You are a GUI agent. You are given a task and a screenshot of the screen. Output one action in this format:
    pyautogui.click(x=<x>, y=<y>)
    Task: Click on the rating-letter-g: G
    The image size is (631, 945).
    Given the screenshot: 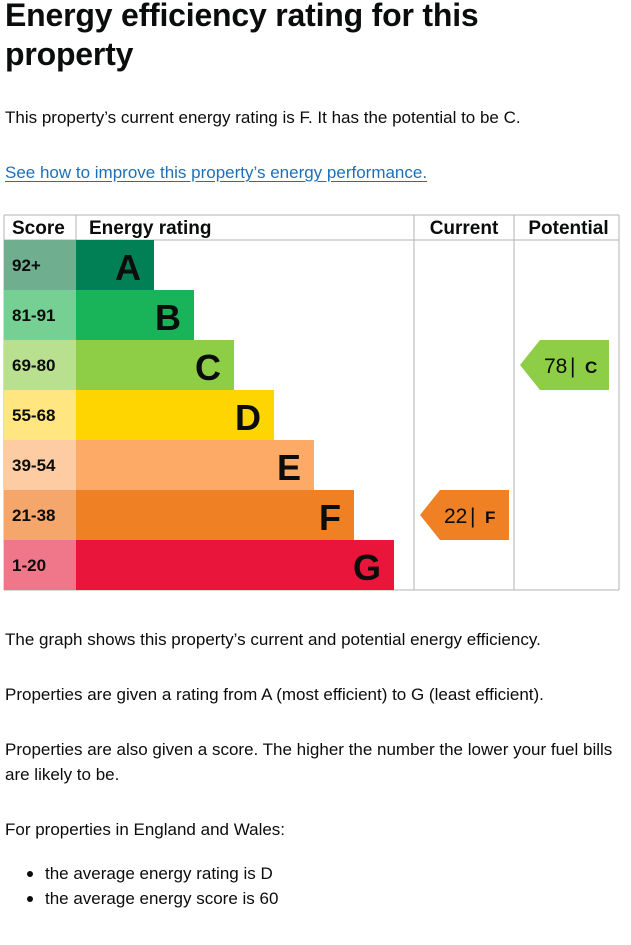 What is the action you would take?
    pyautogui.click(x=367, y=567)
    